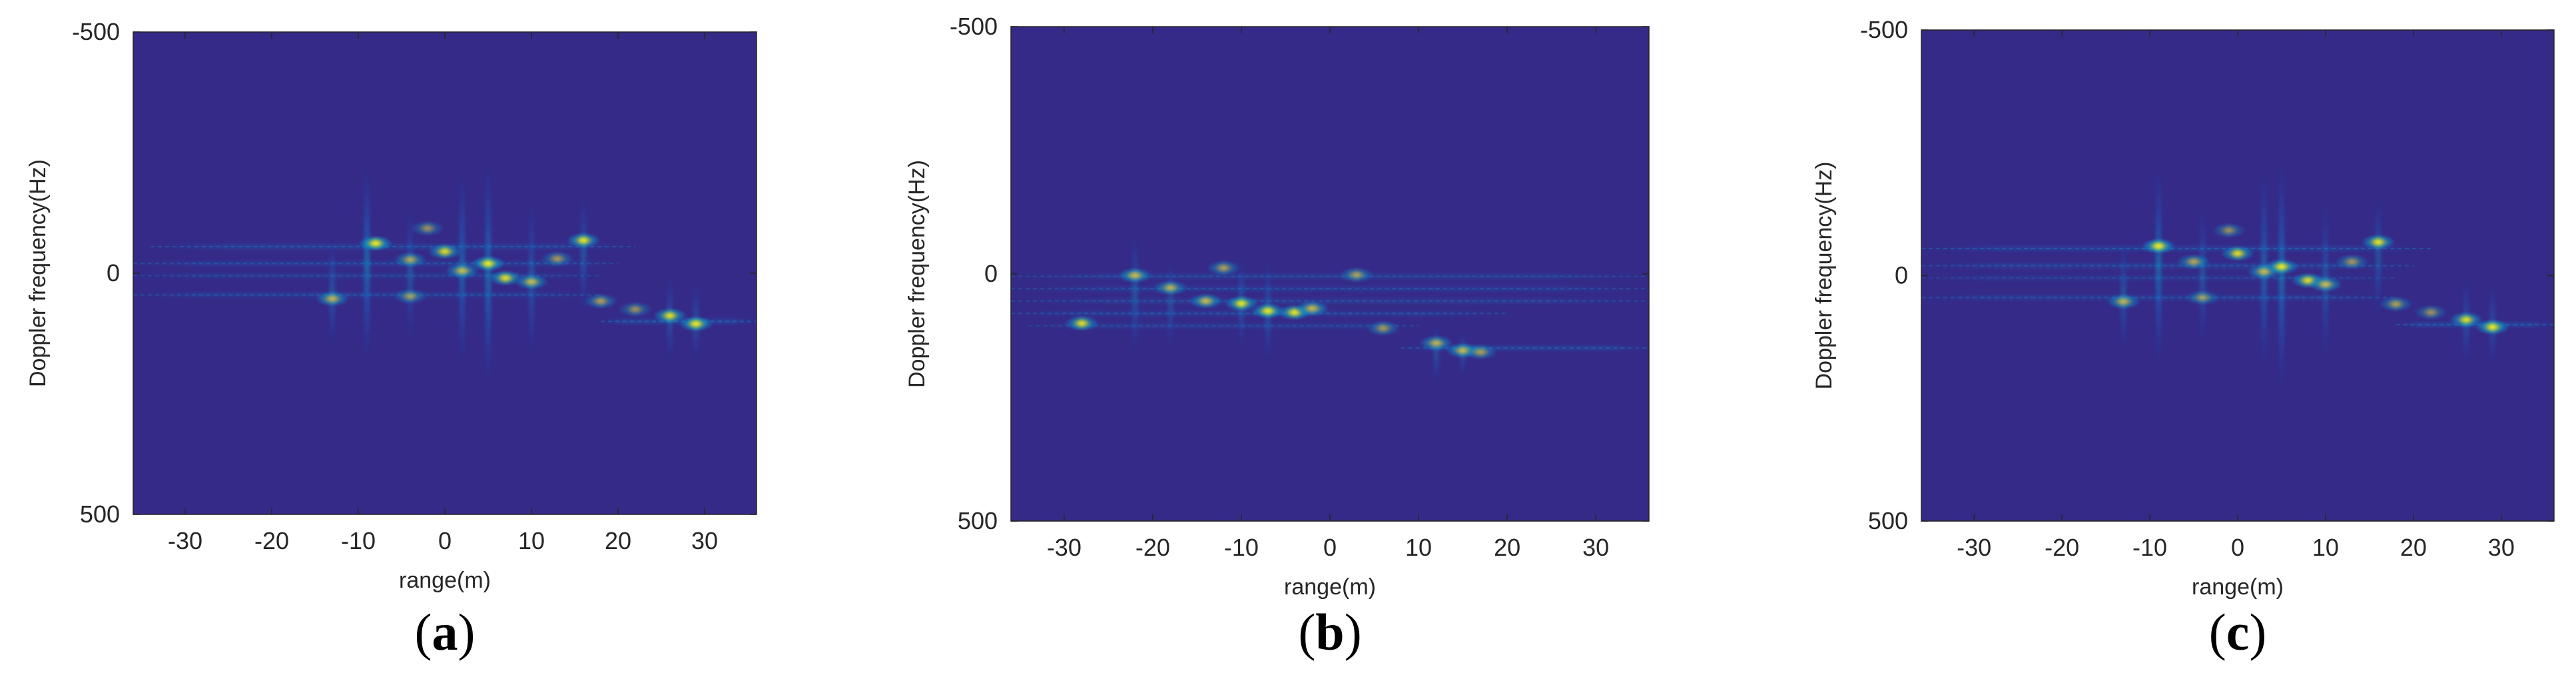 The image size is (2576, 695). I want to click on panel-label-a: (a), so click(445, 632).